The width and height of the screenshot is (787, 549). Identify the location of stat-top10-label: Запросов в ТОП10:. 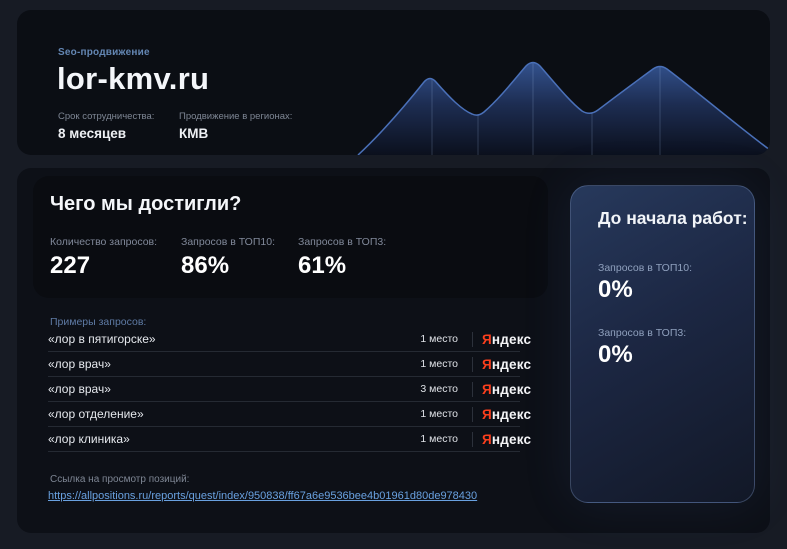
(228, 242).